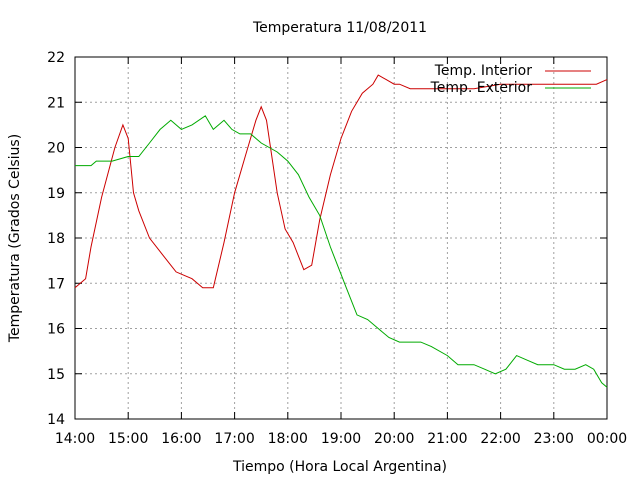  Describe the element at coordinates (181, 439) in the screenshot. I see `x-tick-label: 16:00` at that location.